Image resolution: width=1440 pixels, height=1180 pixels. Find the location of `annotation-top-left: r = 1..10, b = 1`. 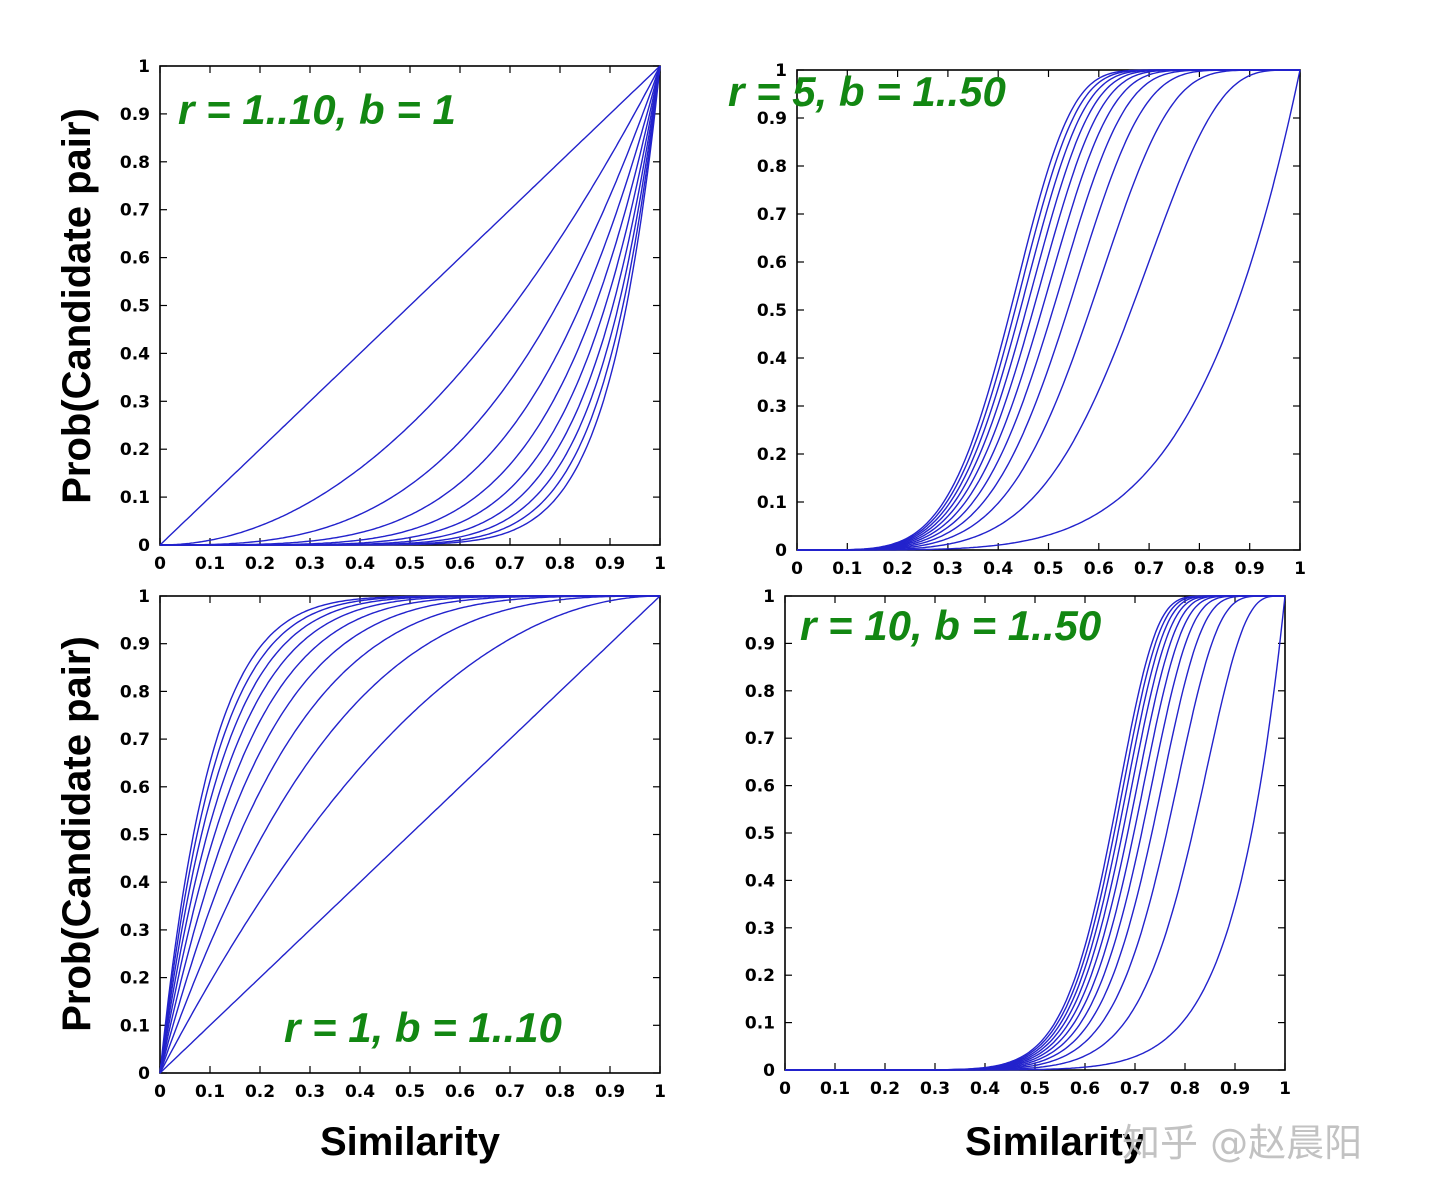

annotation-top-left: r = 1..10, b = 1 is located at coordinates (317, 109).